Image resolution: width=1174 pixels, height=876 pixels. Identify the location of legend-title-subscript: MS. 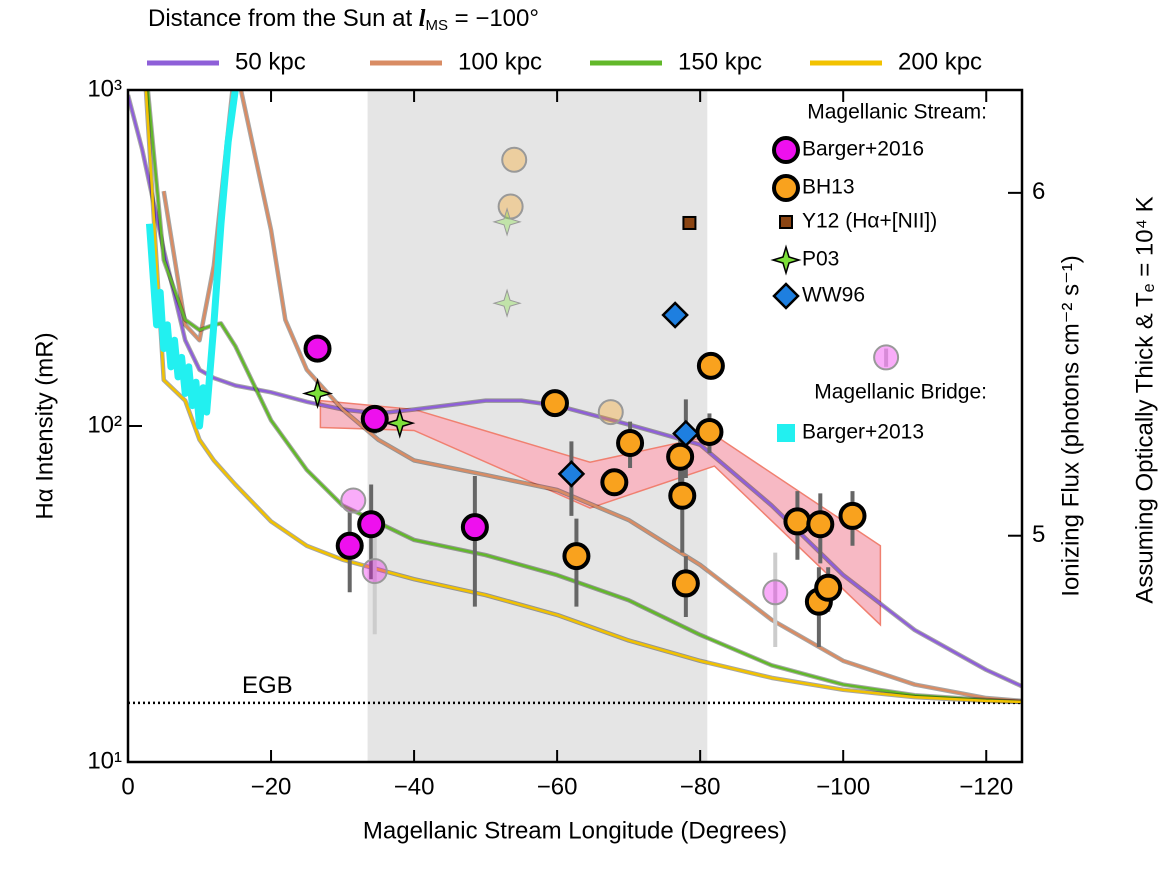
(436, 25).